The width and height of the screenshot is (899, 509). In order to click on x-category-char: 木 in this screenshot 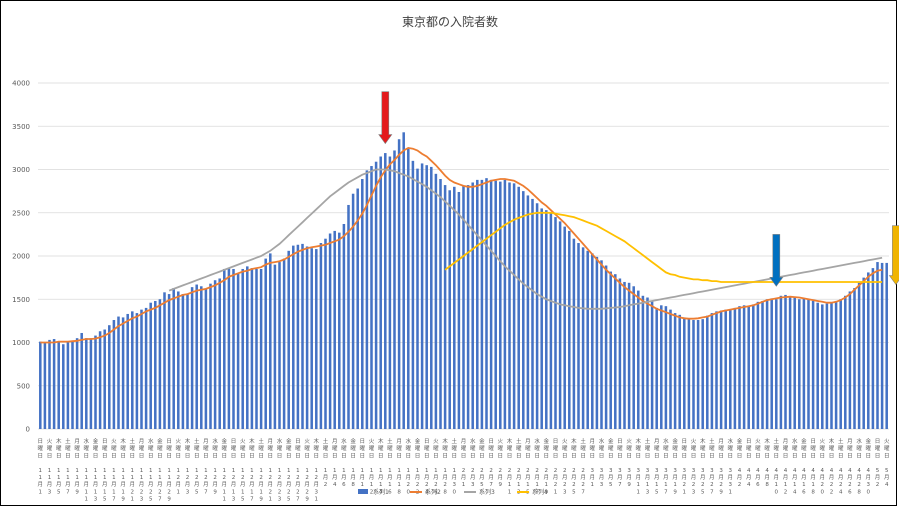, I will do `click(767, 441)`.